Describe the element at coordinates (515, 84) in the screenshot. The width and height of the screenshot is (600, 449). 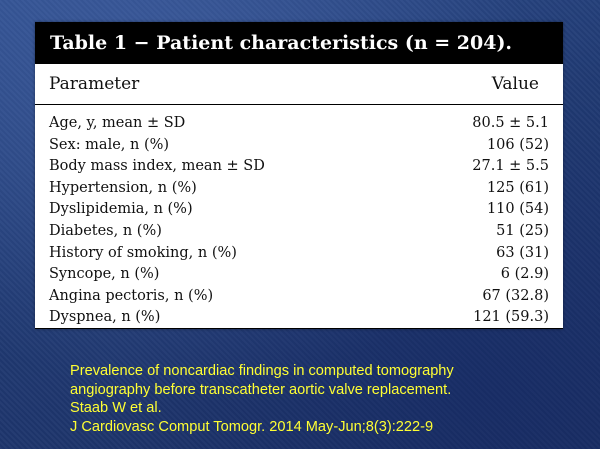
I see `header-value: Value` at that location.